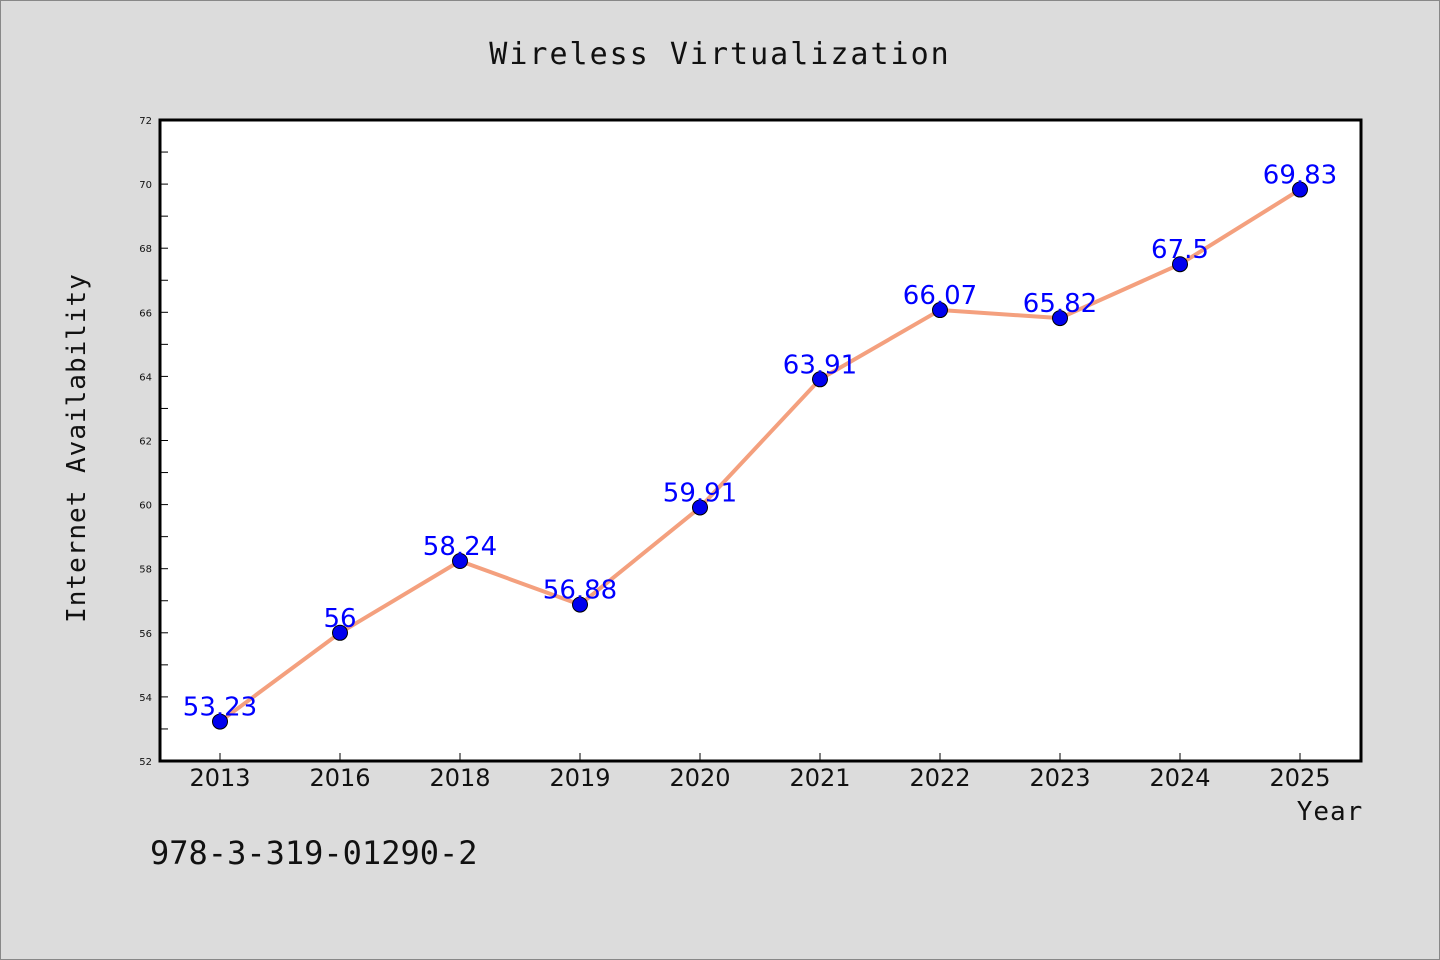 The width and height of the screenshot is (1440, 960). What do you see at coordinates (145, 249) in the screenshot?
I see `y-tick-label: 68` at bounding box center [145, 249].